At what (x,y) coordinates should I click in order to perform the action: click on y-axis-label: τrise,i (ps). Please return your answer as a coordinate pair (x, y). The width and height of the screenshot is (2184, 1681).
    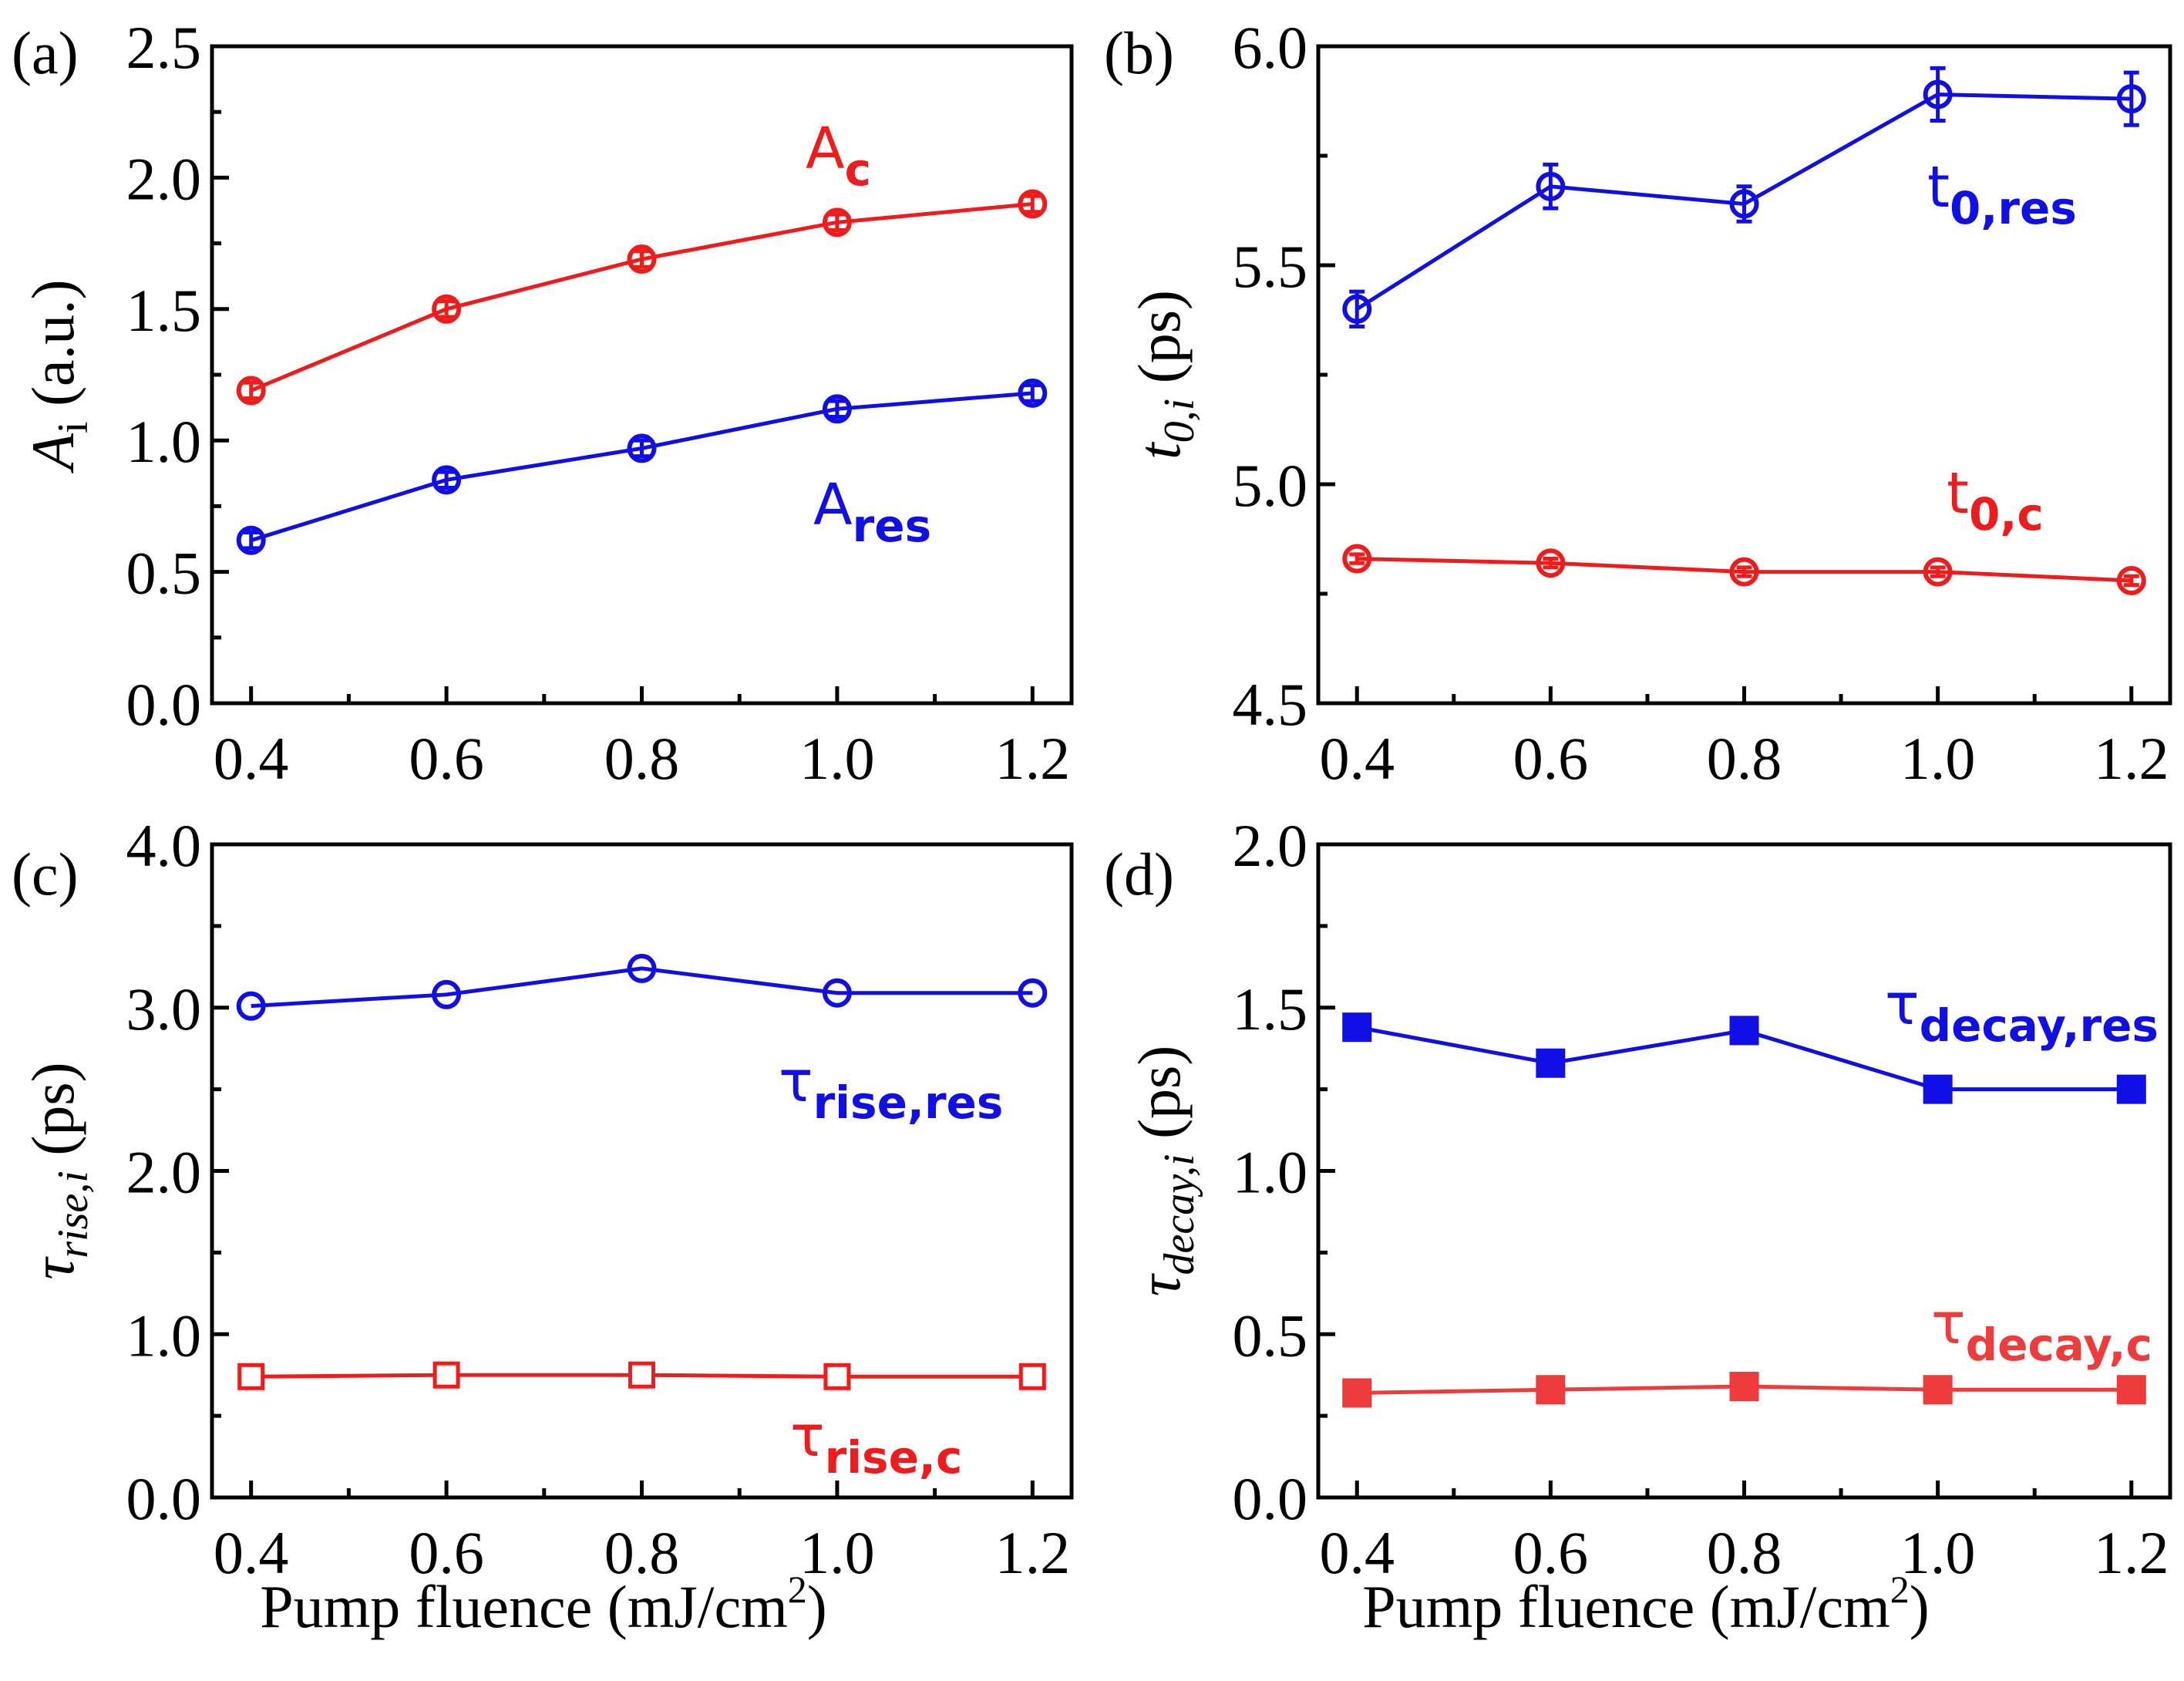
    Looking at the image, I should click on (58, 1170).